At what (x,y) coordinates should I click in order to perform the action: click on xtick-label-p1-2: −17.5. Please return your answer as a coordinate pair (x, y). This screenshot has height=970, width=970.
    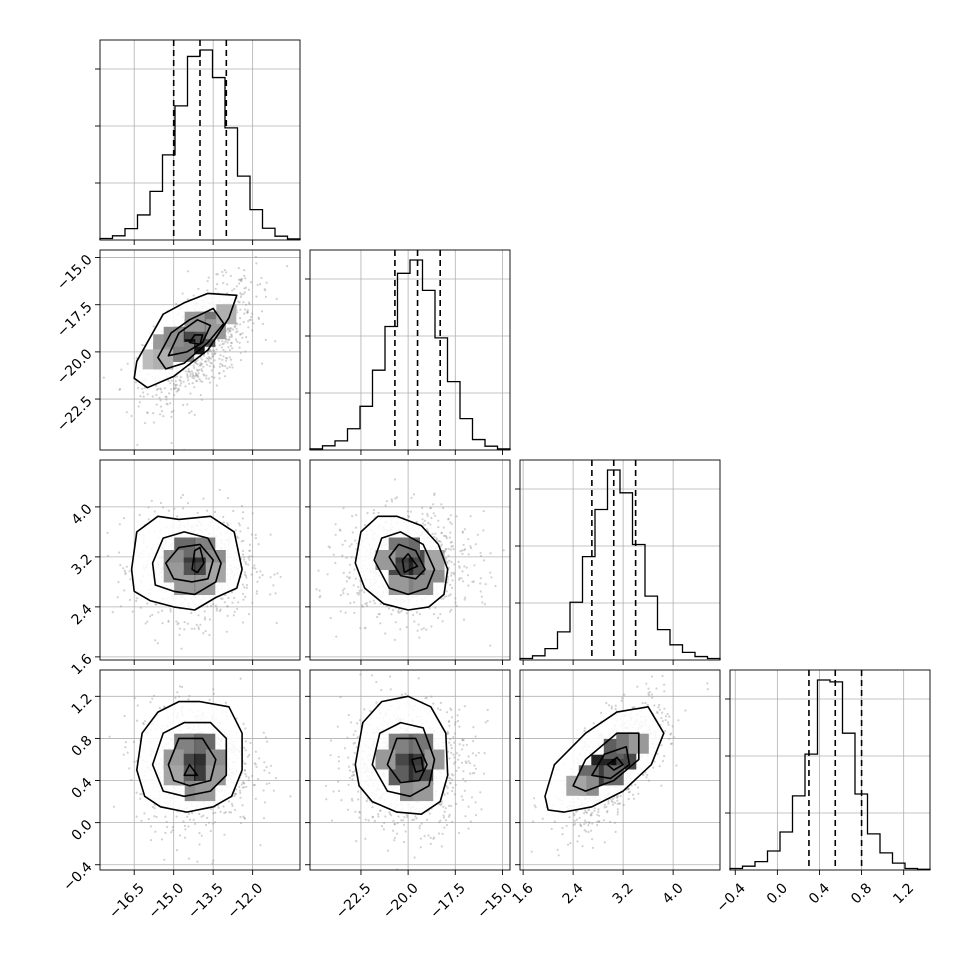
    Looking at the image, I should click on (448, 901).